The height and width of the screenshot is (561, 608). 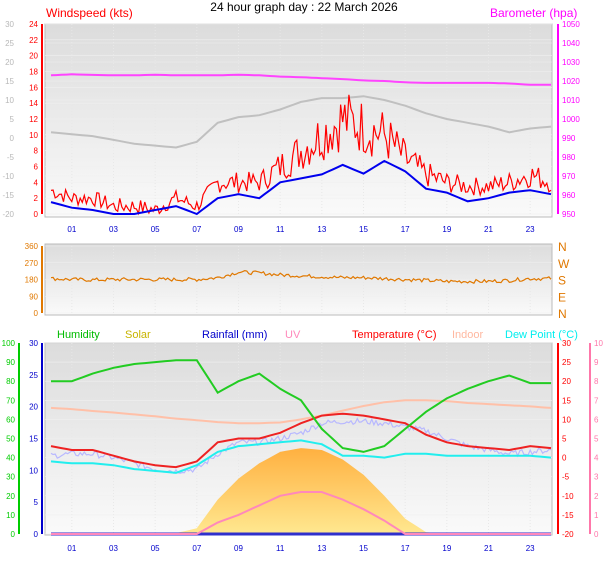 What do you see at coordinates (569, 157) in the screenshot?
I see `baro-tick-label: 980` at bounding box center [569, 157].